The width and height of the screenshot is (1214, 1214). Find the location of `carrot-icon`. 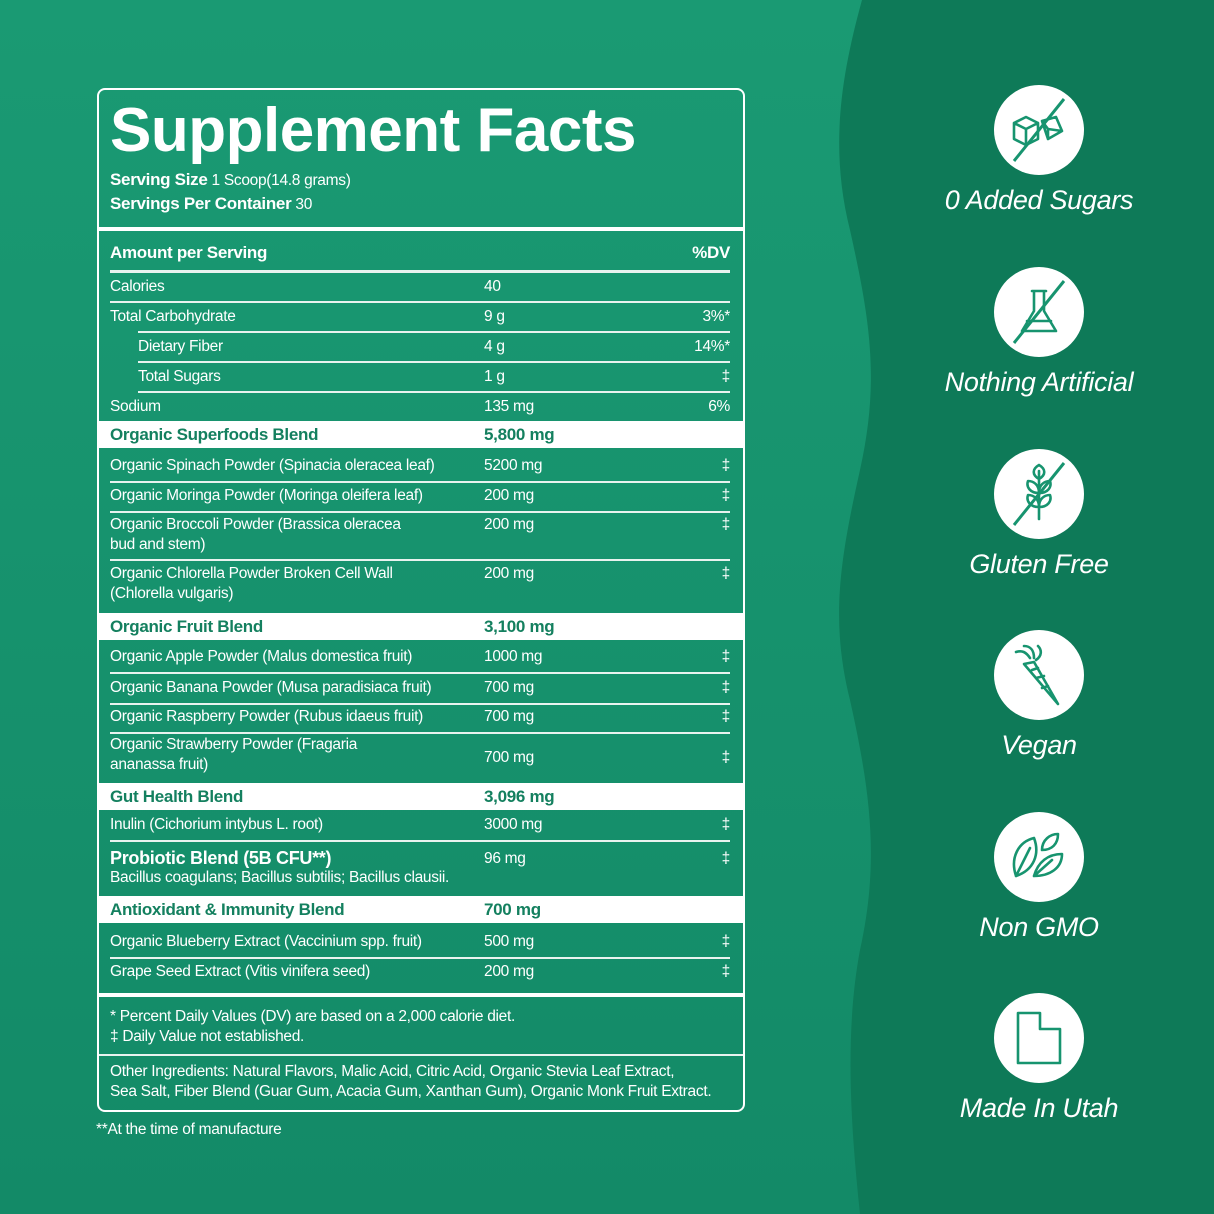

carrot-icon is located at coordinates (1039, 675).